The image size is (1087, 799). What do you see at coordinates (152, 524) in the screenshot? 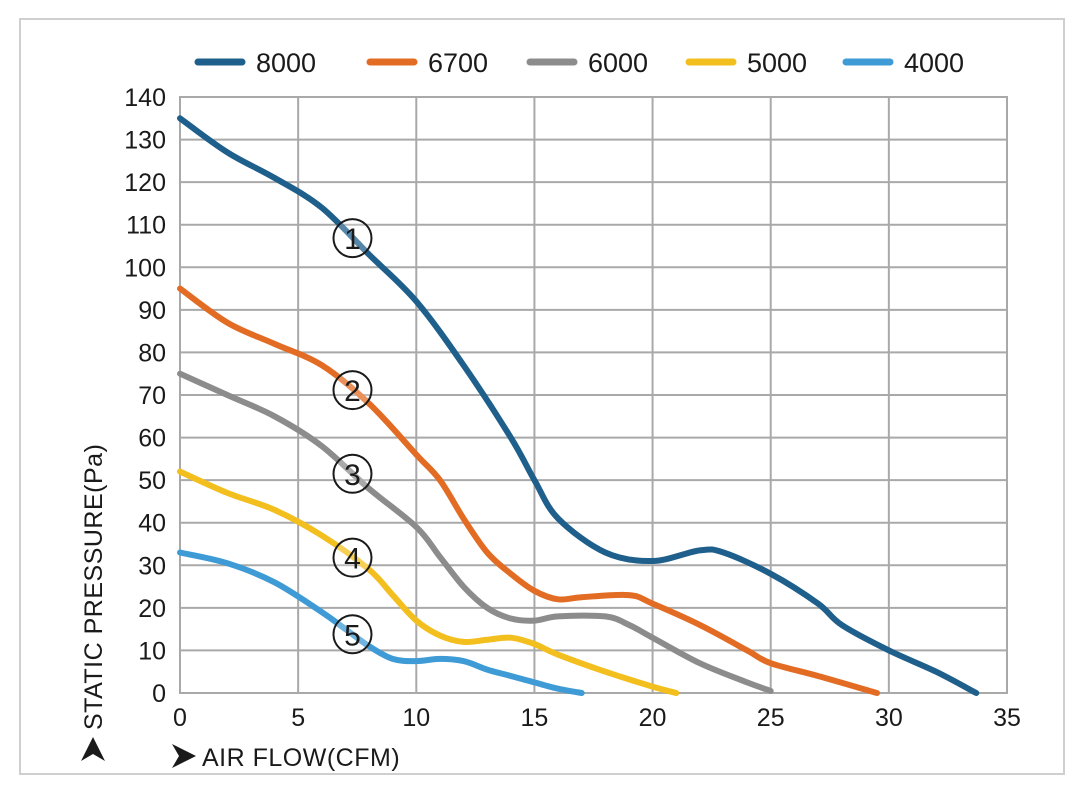
I see `y-tick-label: 40` at bounding box center [152, 524].